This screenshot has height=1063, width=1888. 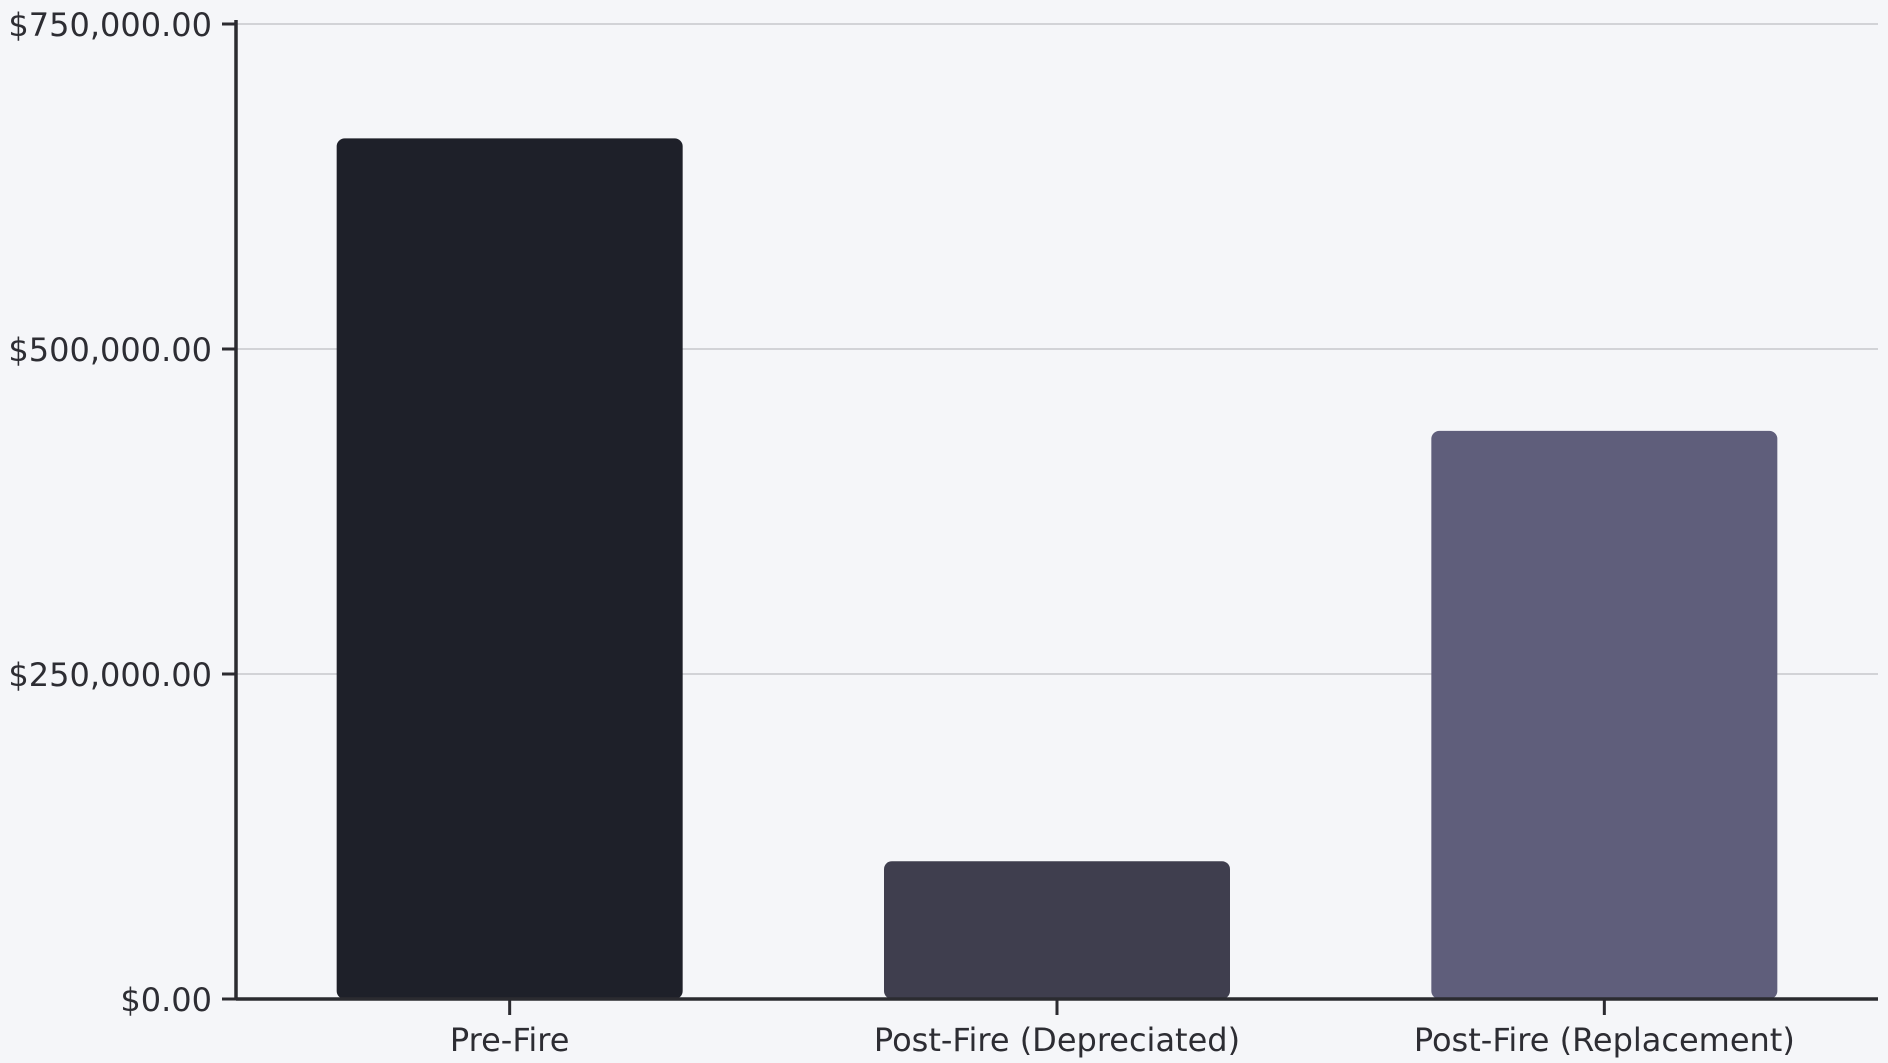 I want to click on x-tick-label: Post-Fire (Replacement), so click(x=1604, y=1039).